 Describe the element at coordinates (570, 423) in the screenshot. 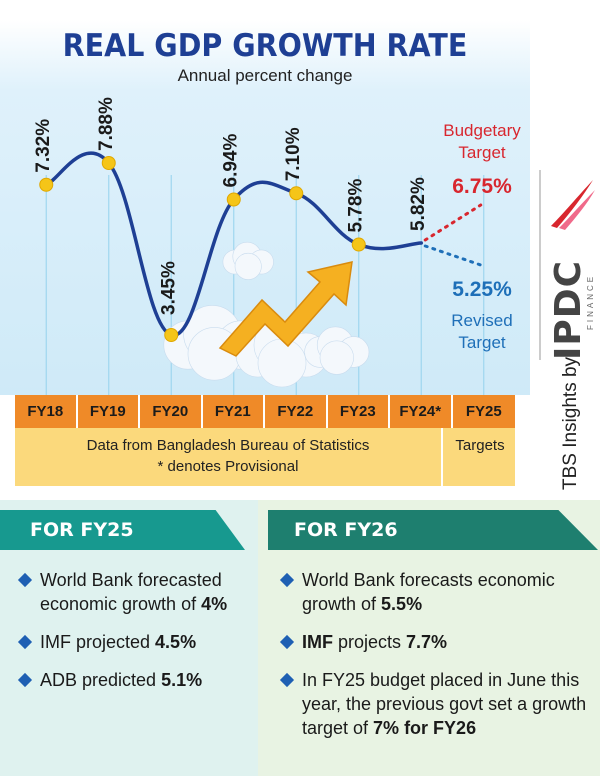

I see `credit-text: TBS Insights by` at that location.